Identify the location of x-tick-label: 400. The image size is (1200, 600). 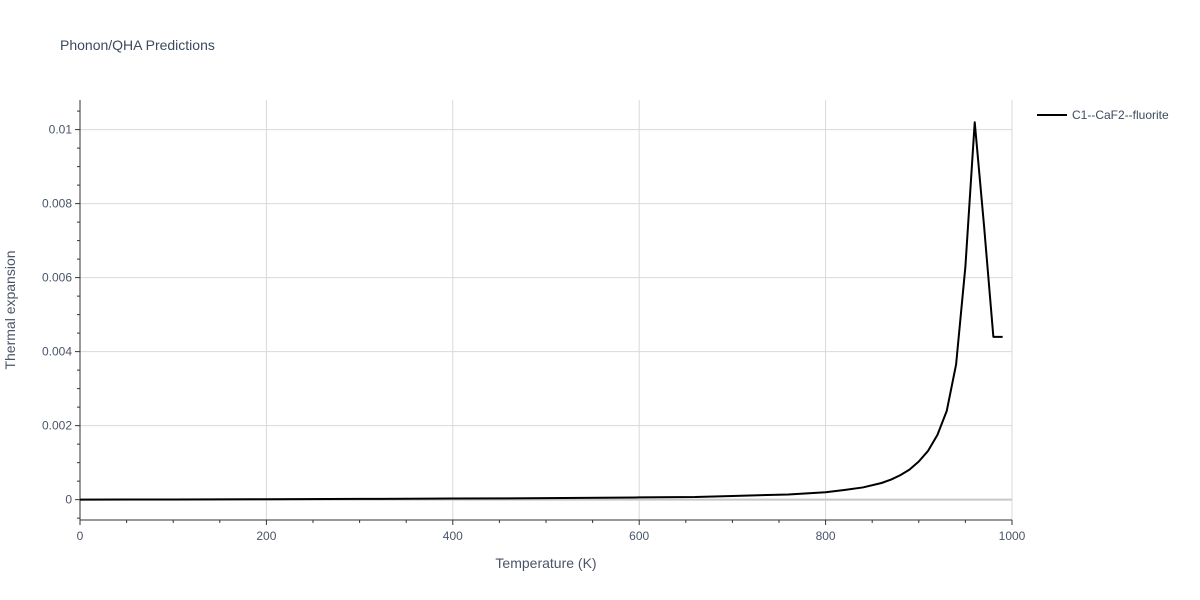
(453, 536).